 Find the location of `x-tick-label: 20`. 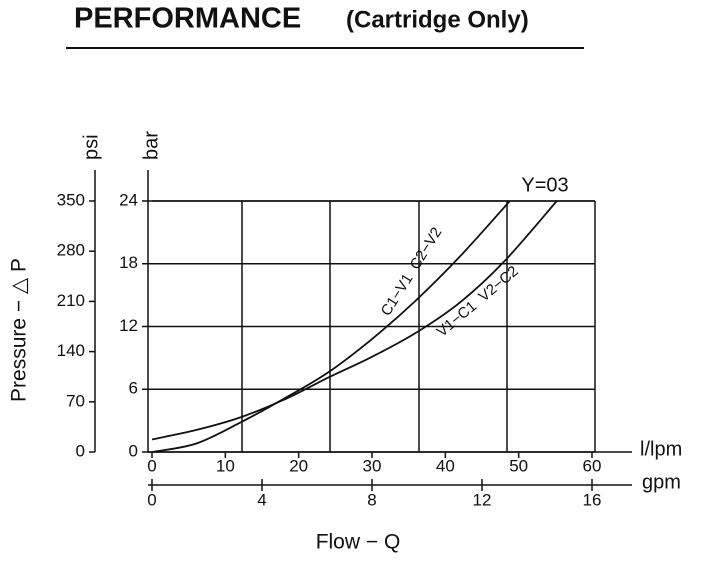

x-tick-label: 20 is located at coordinates (298, 465).